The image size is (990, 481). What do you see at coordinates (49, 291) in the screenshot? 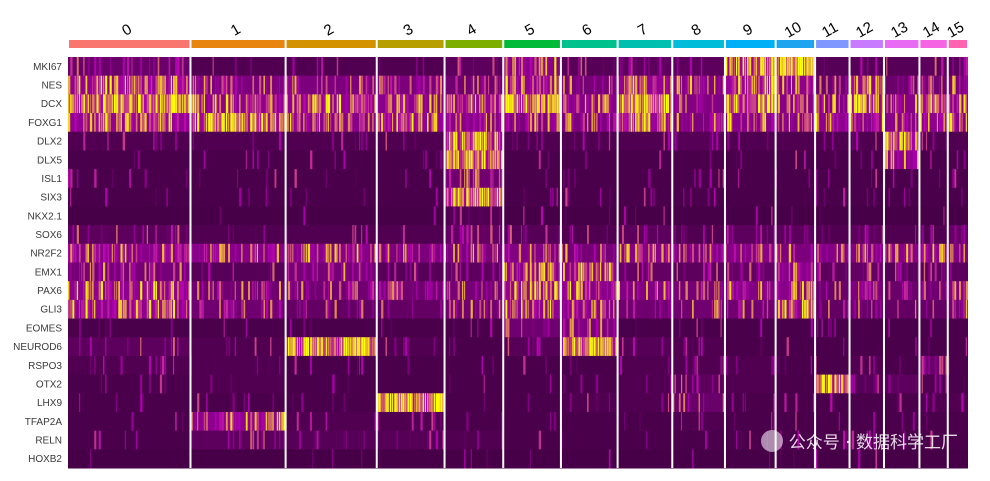
I see `gene-label-PAX6: PAX6` at bounding box center [49, 291].